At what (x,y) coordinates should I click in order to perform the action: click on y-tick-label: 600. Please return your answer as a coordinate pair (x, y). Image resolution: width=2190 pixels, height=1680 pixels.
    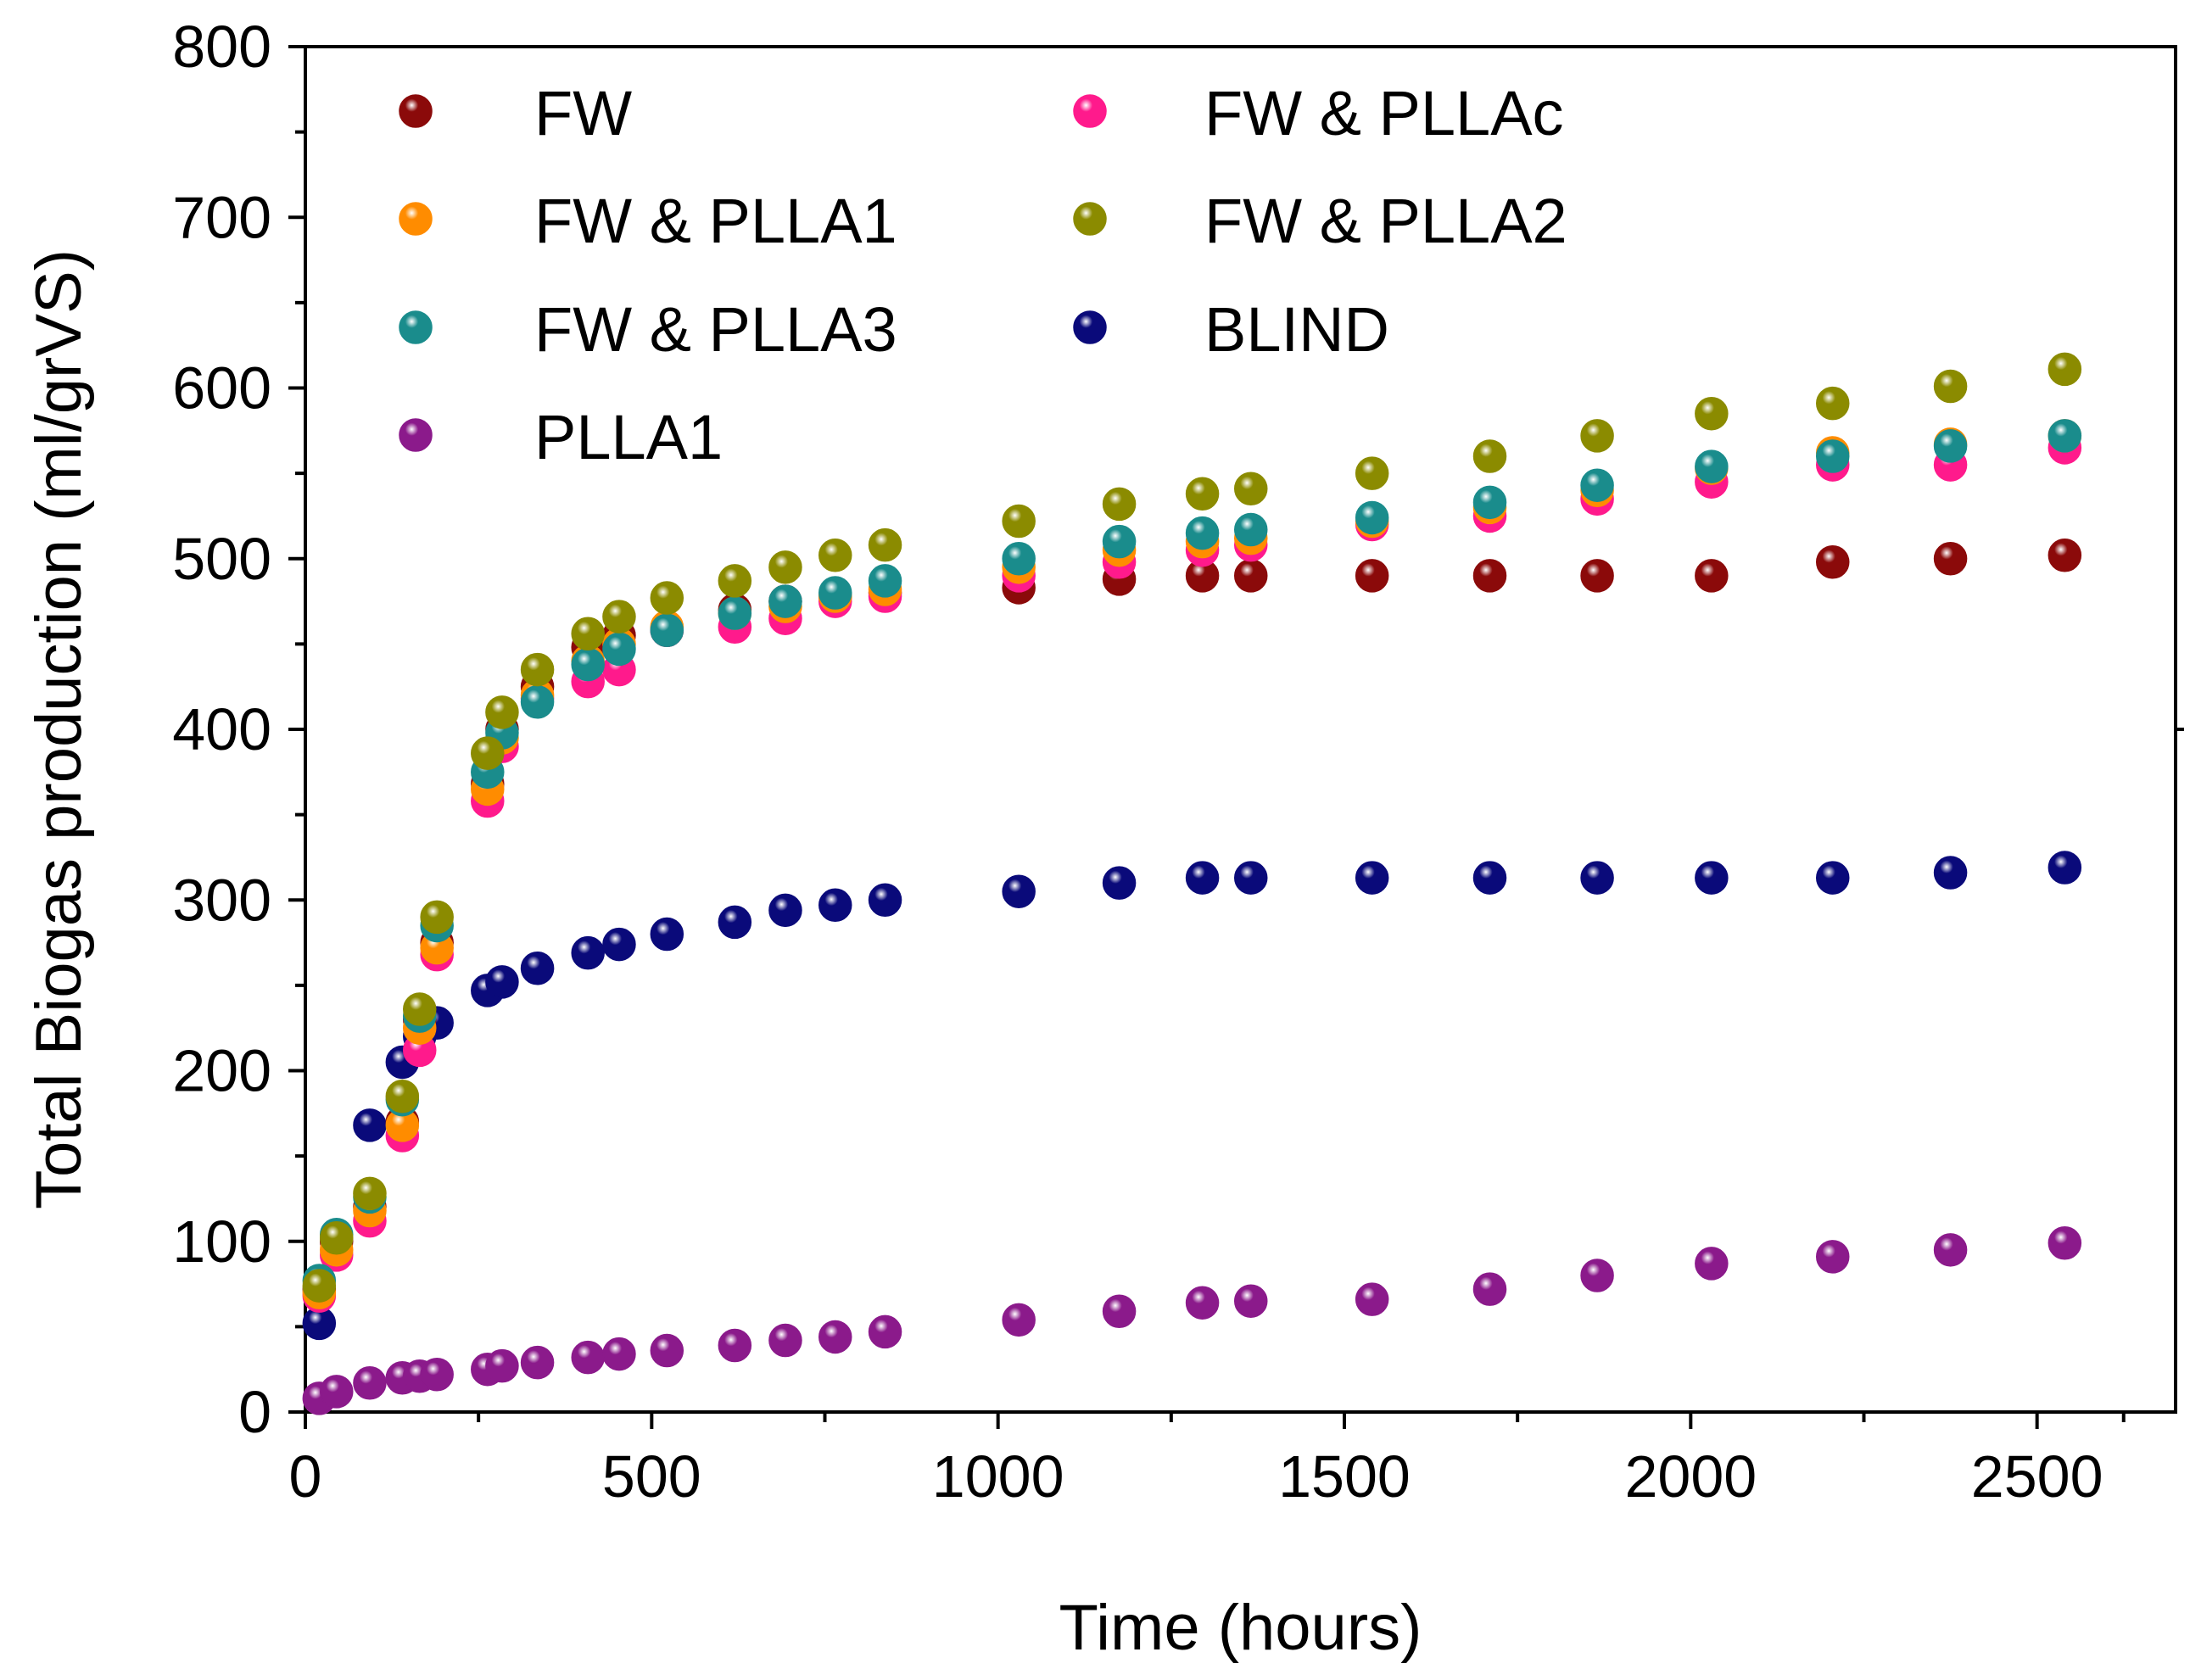
    Looking at the image, I should click on (221, 388).